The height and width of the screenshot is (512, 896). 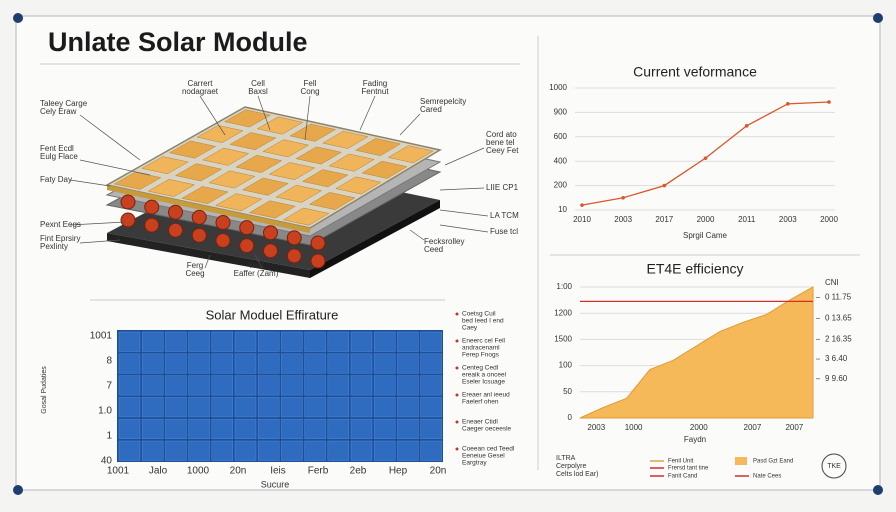 I want to click on panel-x-tick: 20n, so click(x=238, y=471).